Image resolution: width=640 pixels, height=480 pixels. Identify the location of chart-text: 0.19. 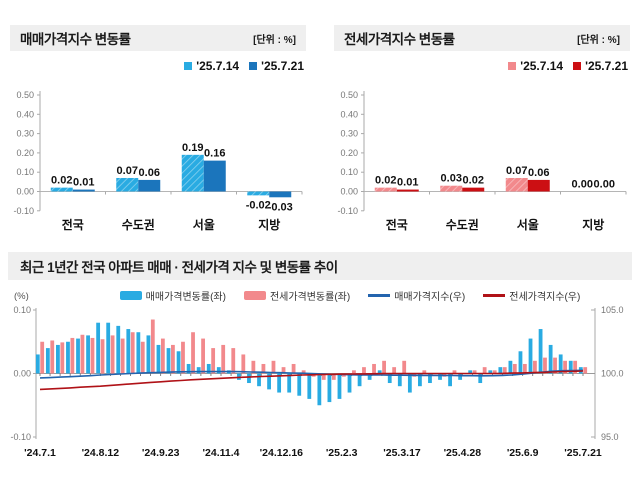
(192, 148).